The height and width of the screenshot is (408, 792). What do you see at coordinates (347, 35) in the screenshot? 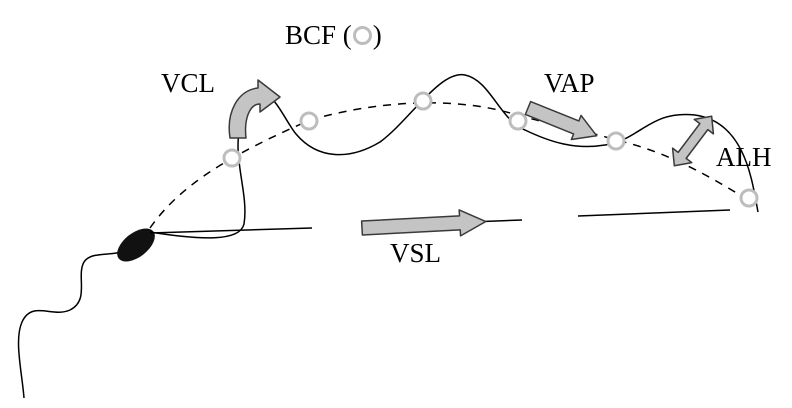
I see `bcf-open-paren: (` at bounding box center [347, 35].